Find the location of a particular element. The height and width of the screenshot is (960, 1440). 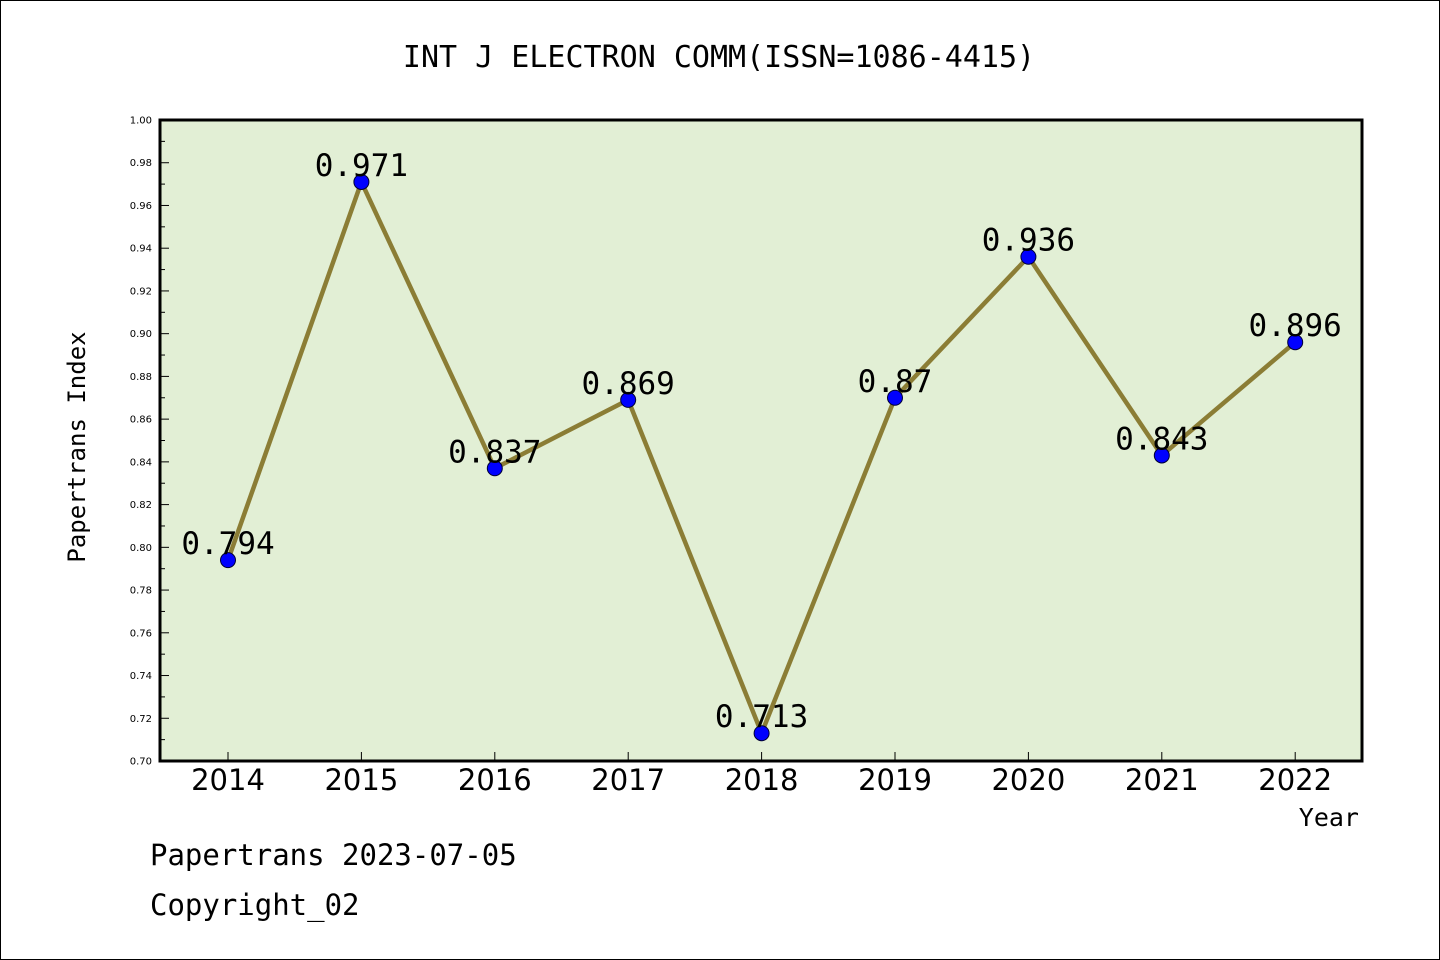

data-label: 0.794 is located at coordinates (227, 544).